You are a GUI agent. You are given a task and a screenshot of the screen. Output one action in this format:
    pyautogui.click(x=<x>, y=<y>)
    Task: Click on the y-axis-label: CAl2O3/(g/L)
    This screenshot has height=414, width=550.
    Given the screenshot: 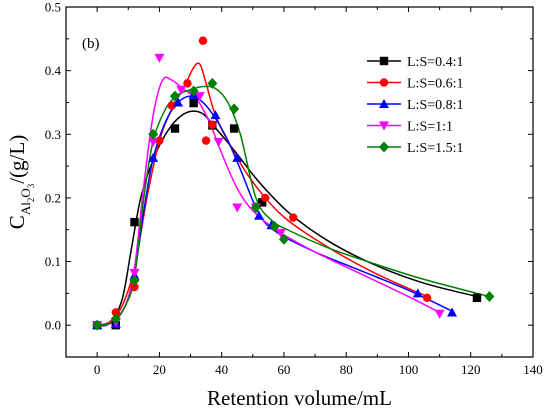 What is the action you would take?
    pyautogui.click(x=20, y=182)
    